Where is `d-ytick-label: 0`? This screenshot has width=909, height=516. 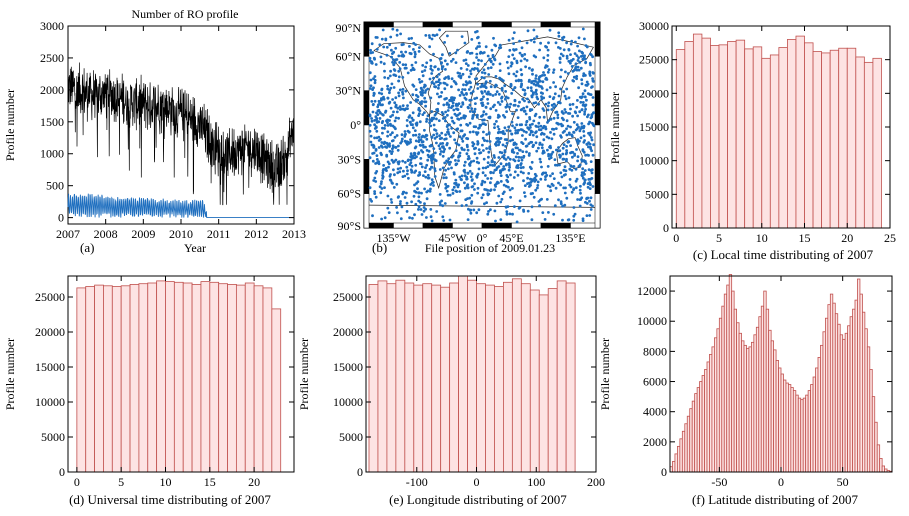 d-ytick-label: 0 is located at coordinates (62, 472).